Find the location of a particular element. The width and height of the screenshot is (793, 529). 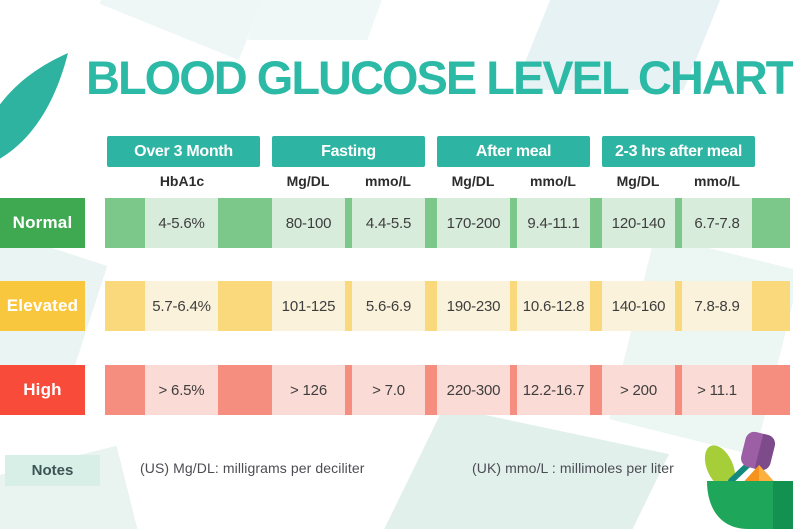

row-label-normal: Normal is located at coordinates (42, 223).